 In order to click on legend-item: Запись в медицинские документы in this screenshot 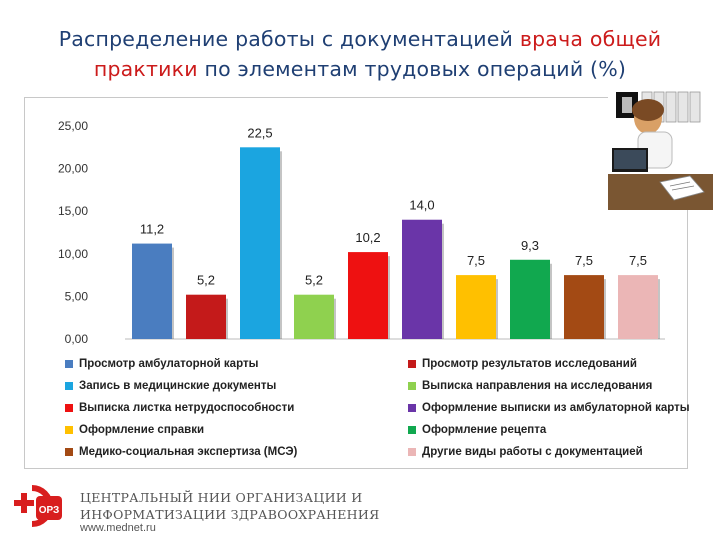, I will do `click(170, 386)`.